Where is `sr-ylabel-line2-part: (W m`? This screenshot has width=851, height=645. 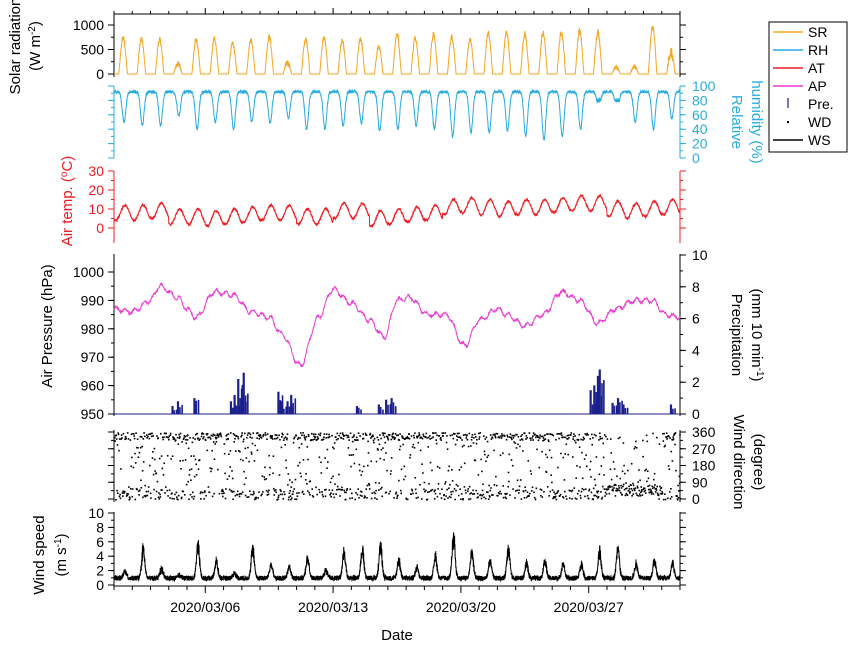 sr-ylabel-line2-part: (W m is located at coordinates (35, 53).